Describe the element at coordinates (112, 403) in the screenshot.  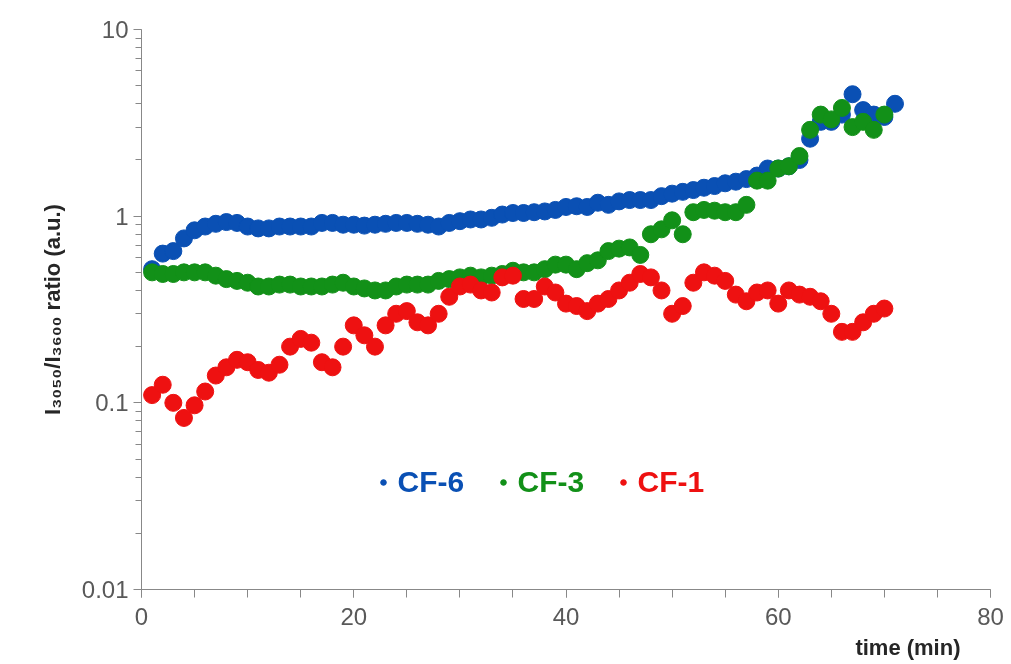
I see `y-tick-label: 0.1` at that location.